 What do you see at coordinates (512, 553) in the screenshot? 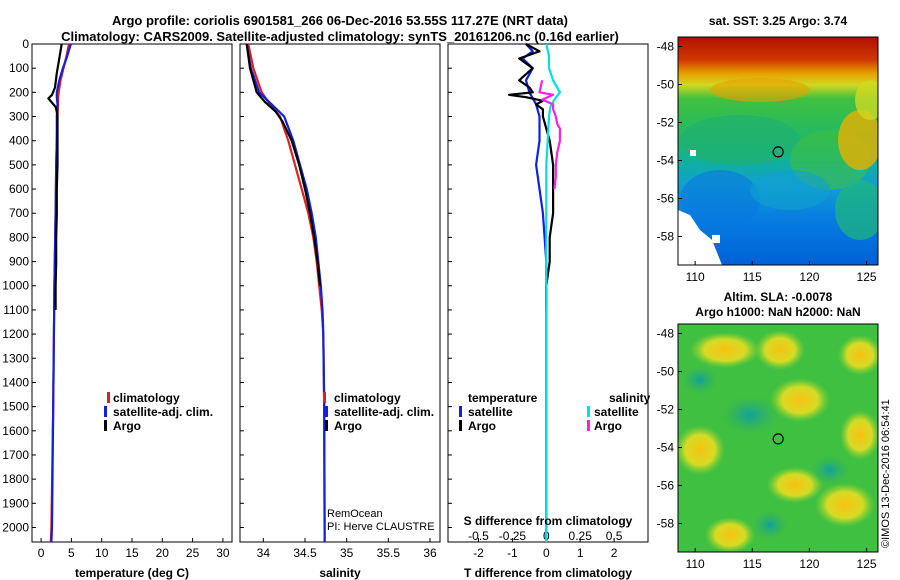
I see `x-tick-label: -1` at bounding box center [512, 553].